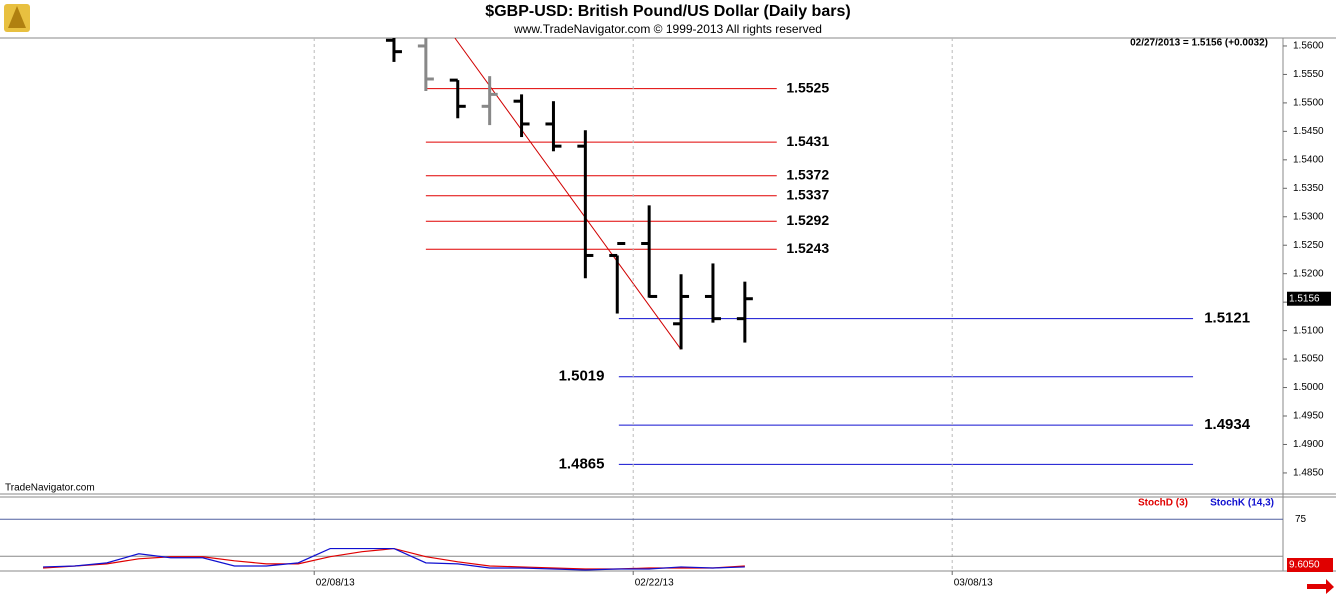  Describe the element at coordinates (1308, 330) in the screenshot. I see `y-tick-label: 1.5100` at that location.